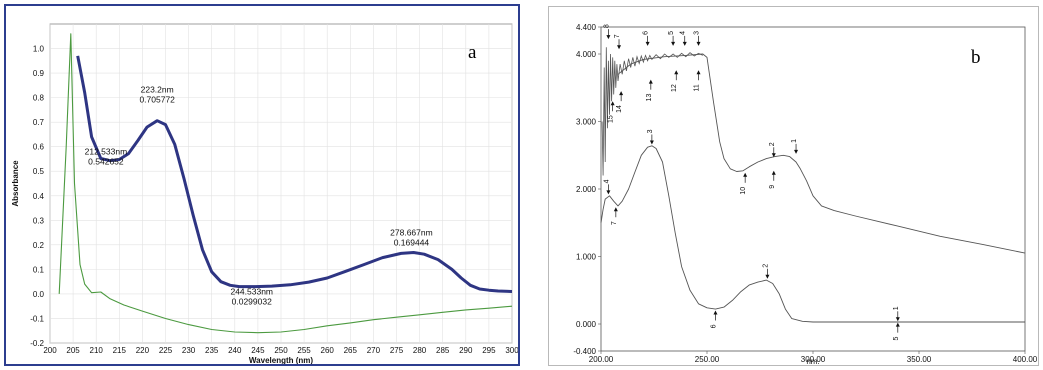 This screenshot has height=370, width=1043. What do you see at coordinates (443, 350) in the screenshot?
I see `x-tick-label-a: 285` at bounding box center [443, 350].